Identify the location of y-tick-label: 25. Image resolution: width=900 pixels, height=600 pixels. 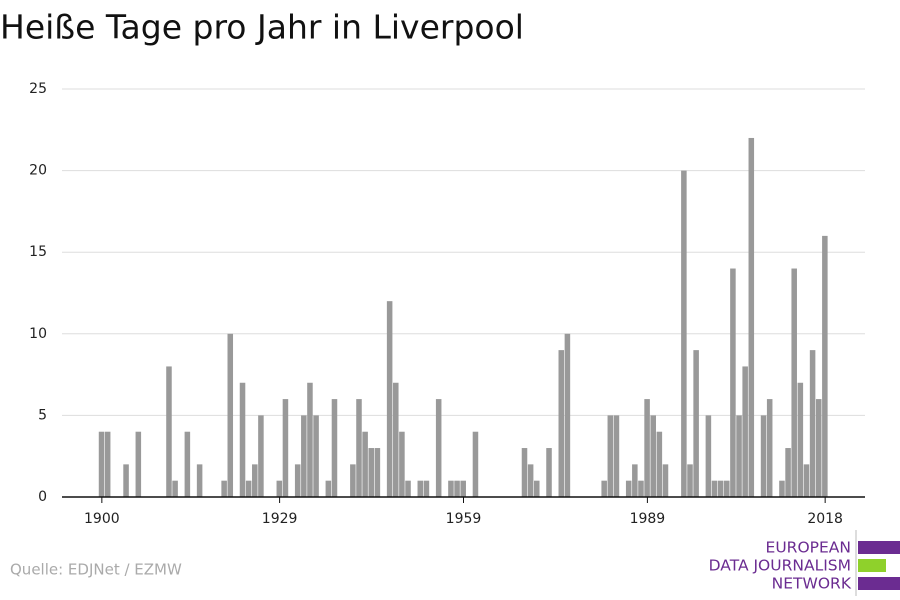
(38, 89).